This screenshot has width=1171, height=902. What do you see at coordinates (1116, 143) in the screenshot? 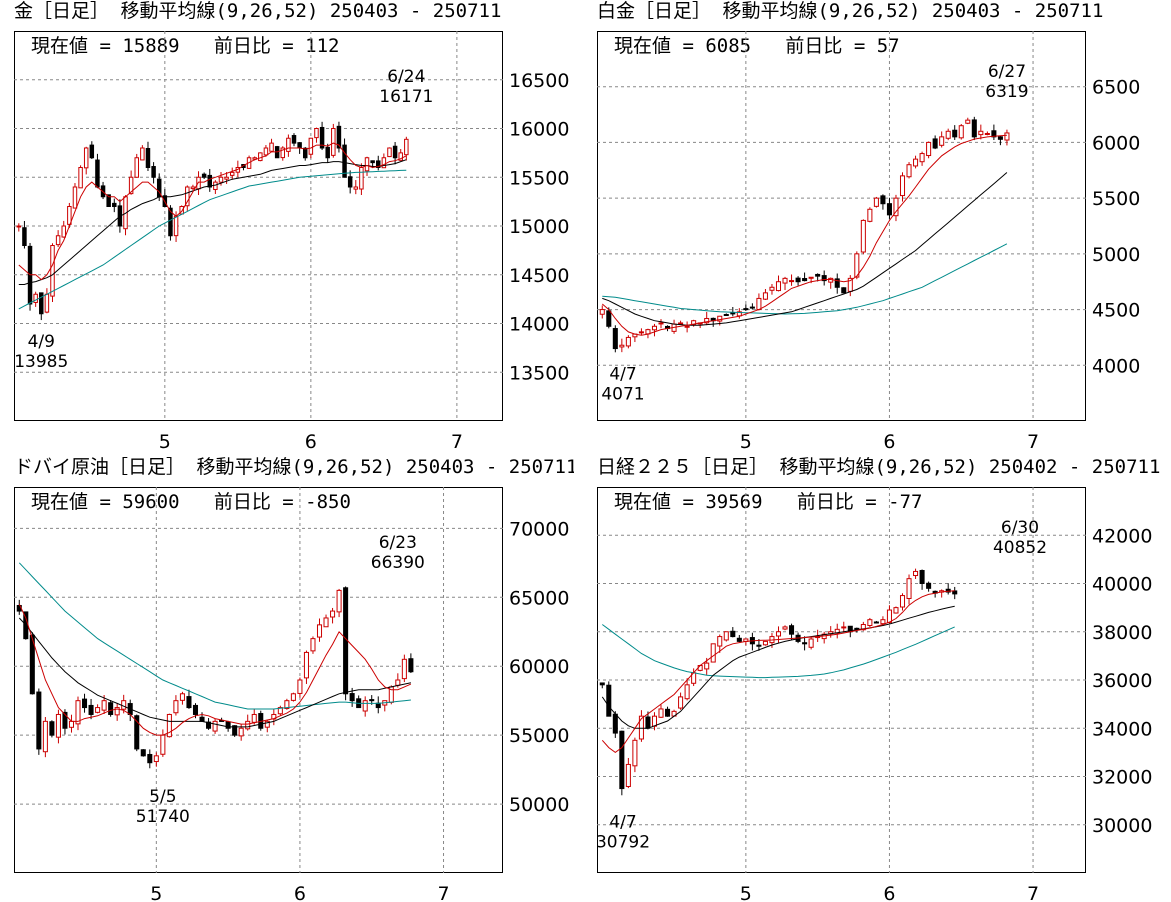
I see `y-tick-label: 6000` at bounding box center [1116, 143].